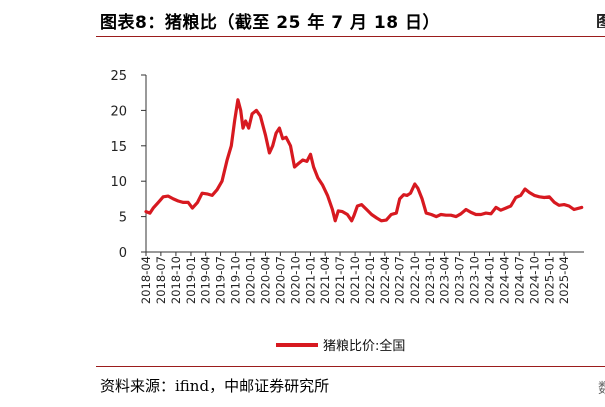 This screenshot has height=407, width=605. Describe the element at coordinates (266, 280) in the screenshot. I see `x-tick-label: 2020-04` at that location.